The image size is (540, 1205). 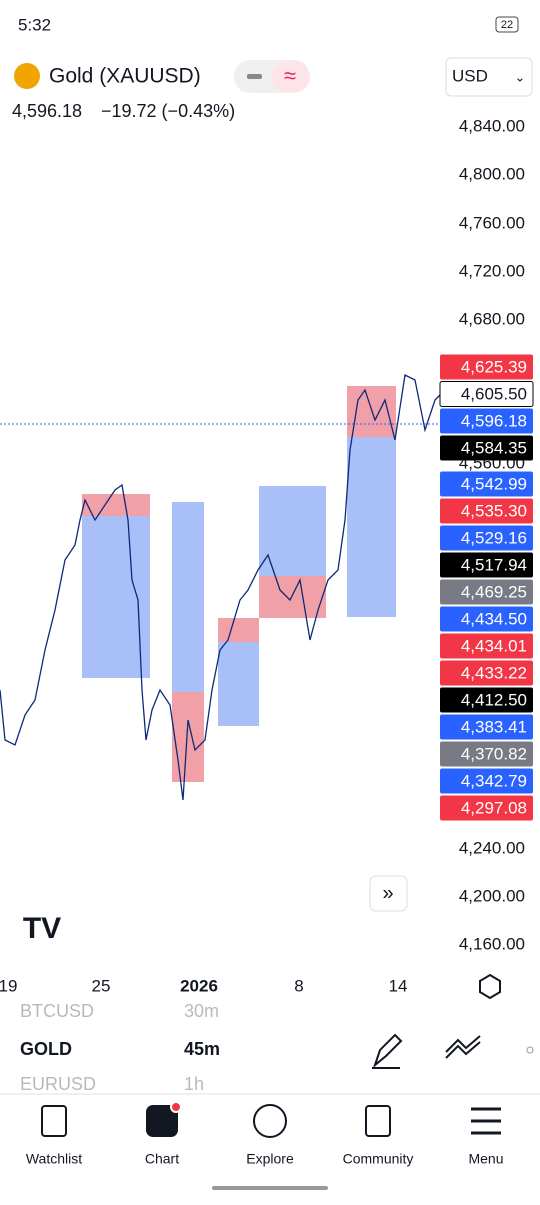 I want to click on watchlist: BTCUSD 30m GOLD 45m EURUSD 1h, so click(x=120, y=1047).